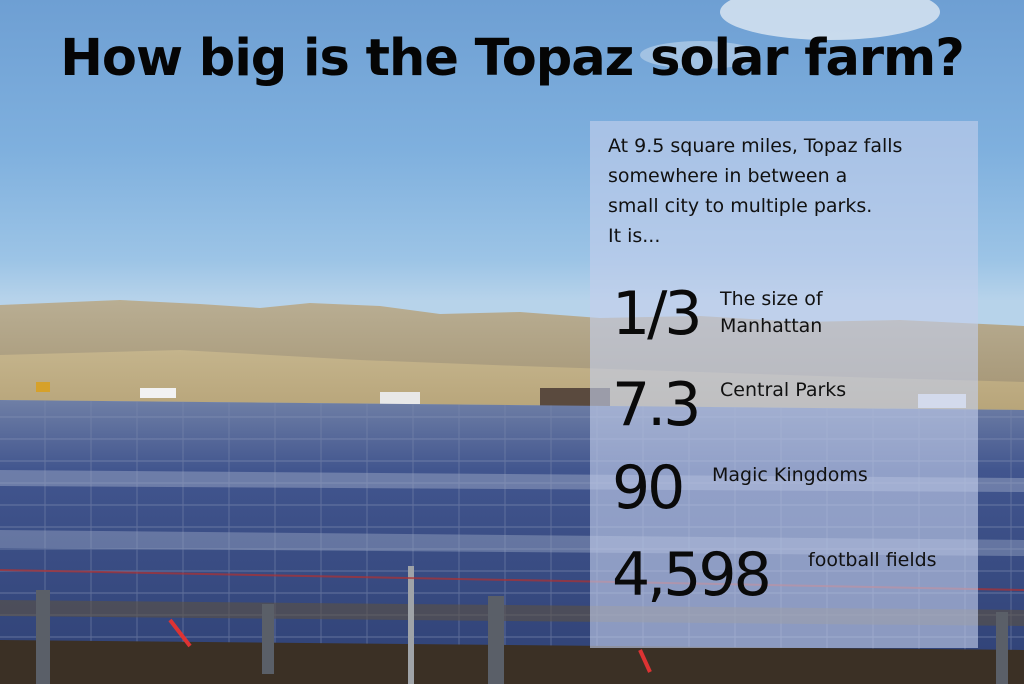 Image resolution: width=1024 pixels, height=684 pixels. I want to click on stat-value: 90, so click(648, 488).